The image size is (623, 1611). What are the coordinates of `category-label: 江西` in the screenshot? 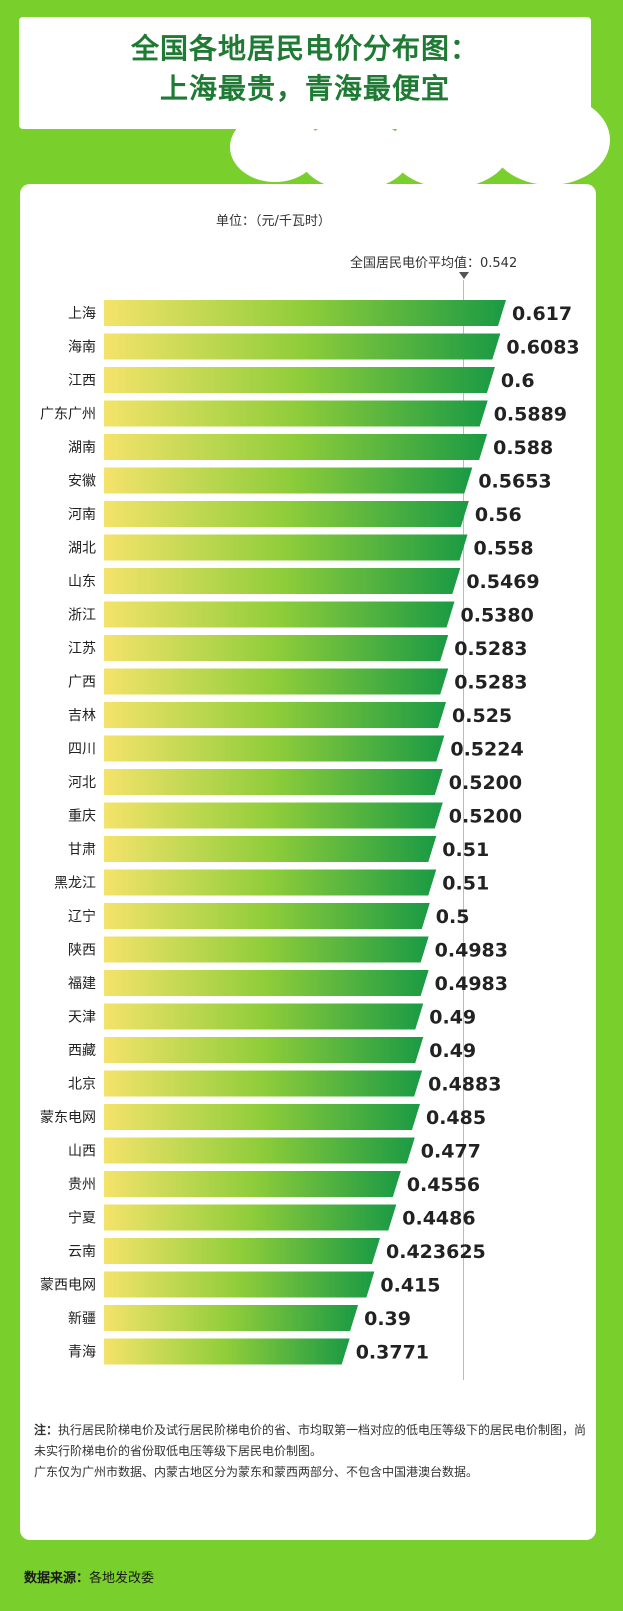 It's located at (82, 381).